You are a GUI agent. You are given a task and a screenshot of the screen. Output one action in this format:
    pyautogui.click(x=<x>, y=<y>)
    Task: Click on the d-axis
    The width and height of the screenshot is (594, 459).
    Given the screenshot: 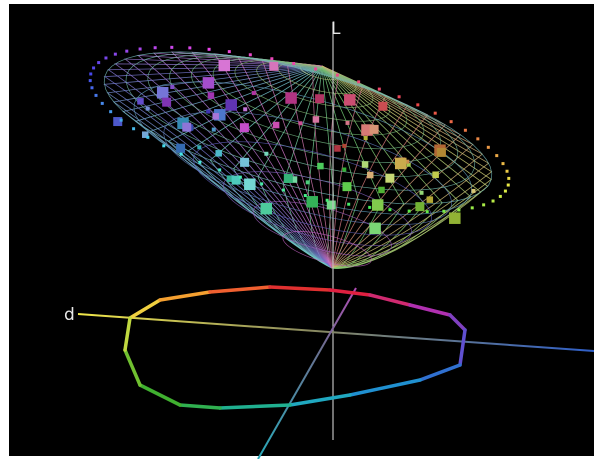 What is the action you would take?
    pyautogui.click(x=335, y=332)
    